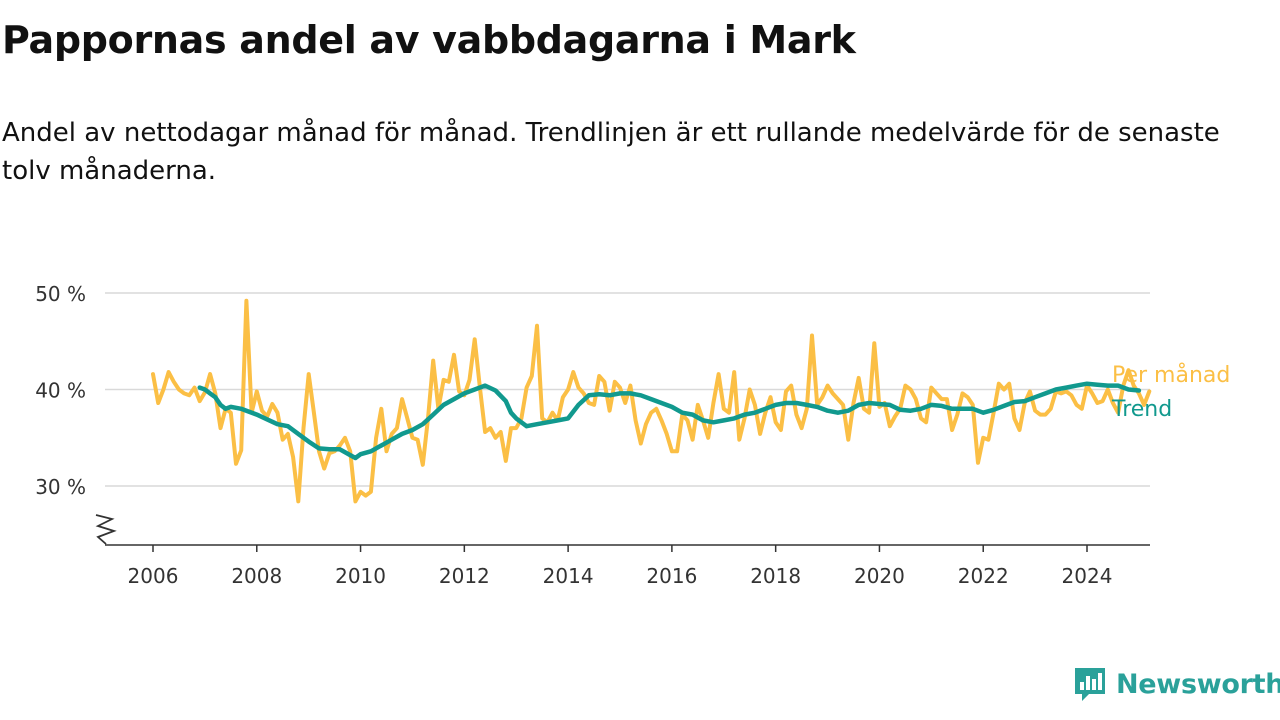 The height and width of the screenshot is (720, 1280). What do you see at coordinates (106, 529) in the screenshot?
I see `axis-break-icon` at bounding box center [106, 529].